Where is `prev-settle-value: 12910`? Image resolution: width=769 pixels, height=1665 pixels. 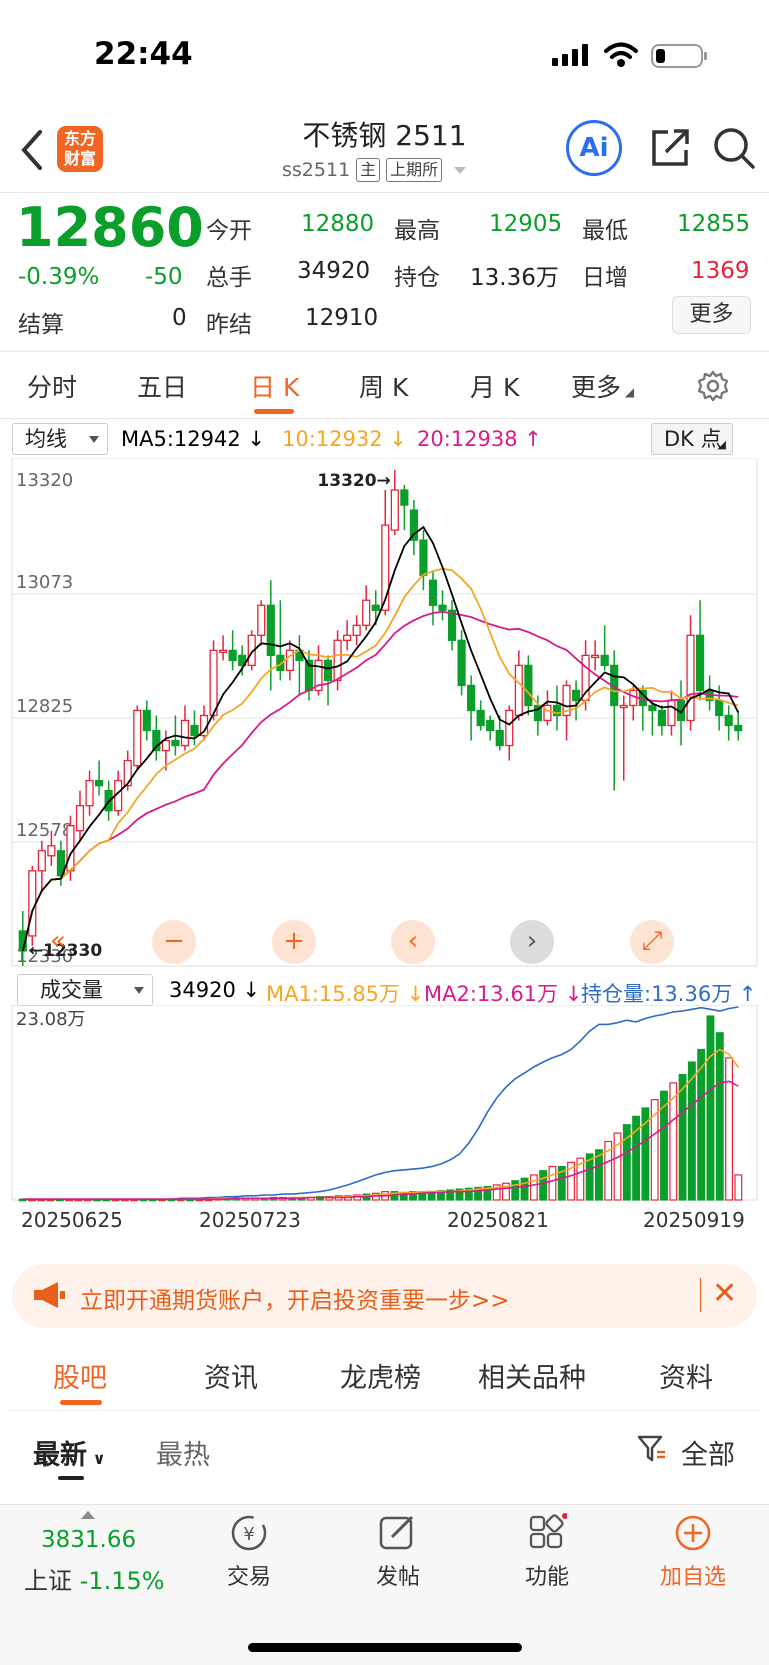
prev-settle-value: 12910 is located at coordinates (342, 318).